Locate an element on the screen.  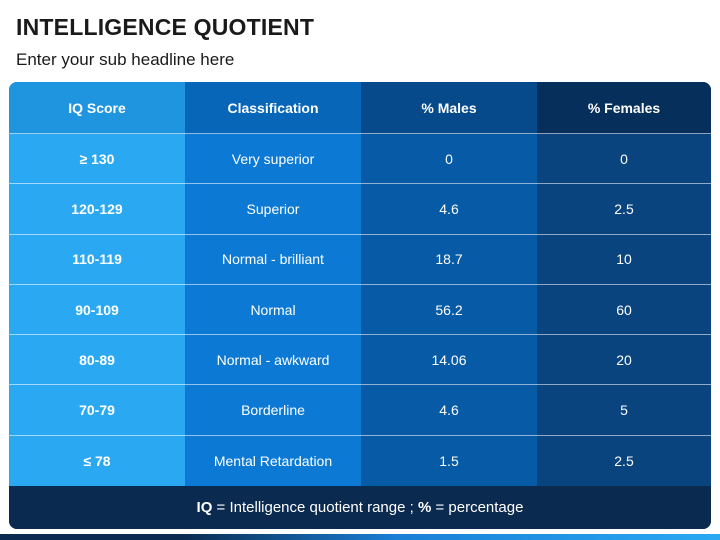
footer-iq-abbr: IQ is located at coordinates (204, 507).